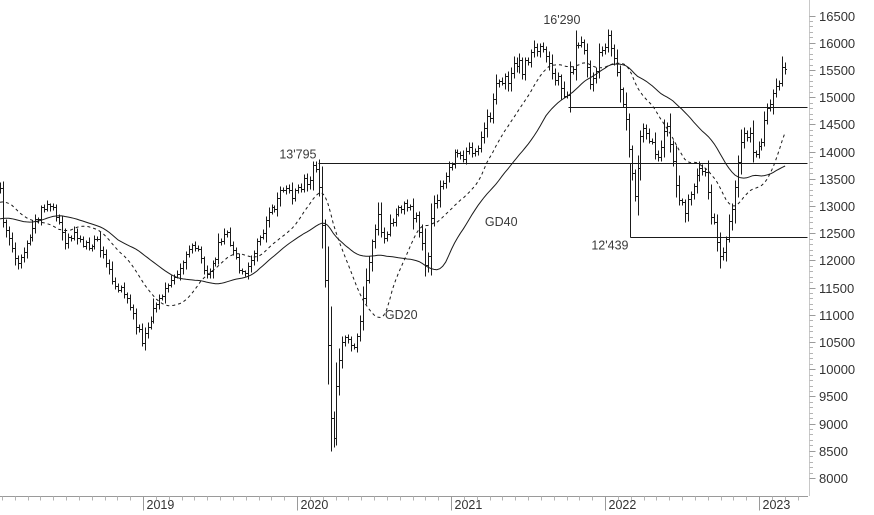 The height and width of the screenshot is (515, 874). Describe the element at coordinates (837, 233) in the screenshot. I see `price-label-12500: 12500` at that location.